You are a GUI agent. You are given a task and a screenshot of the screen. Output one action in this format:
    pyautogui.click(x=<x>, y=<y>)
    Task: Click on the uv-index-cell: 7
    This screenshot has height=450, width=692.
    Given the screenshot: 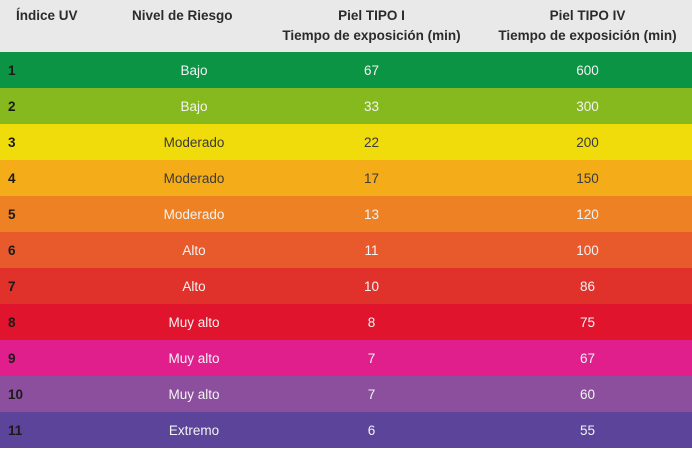 What is the action you would take?
    pyautogui.click(x=12, y=286)
    